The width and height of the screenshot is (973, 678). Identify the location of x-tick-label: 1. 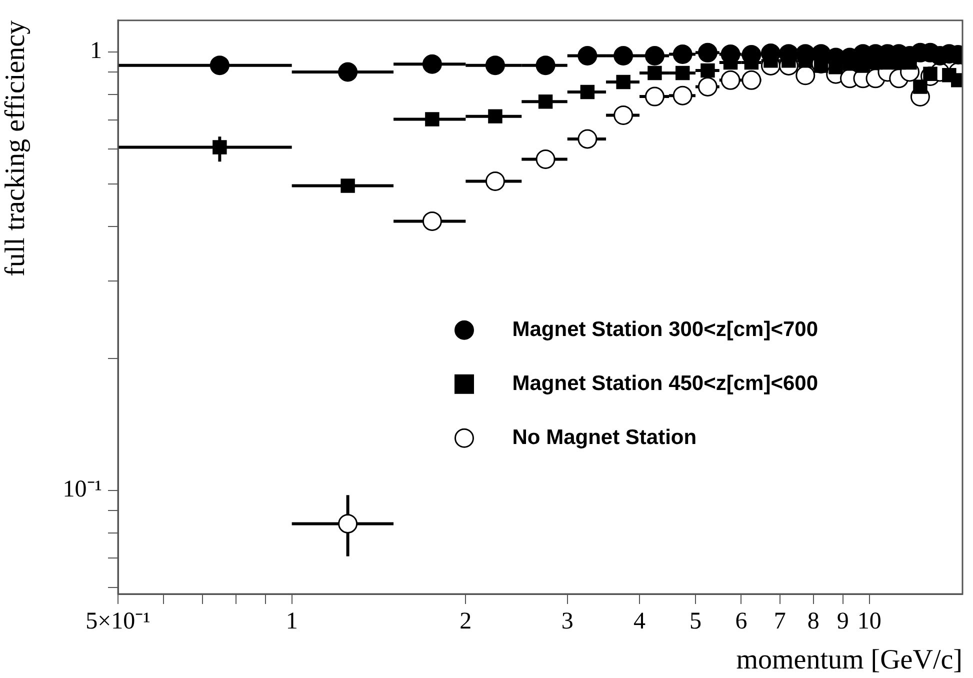
(292, 621).